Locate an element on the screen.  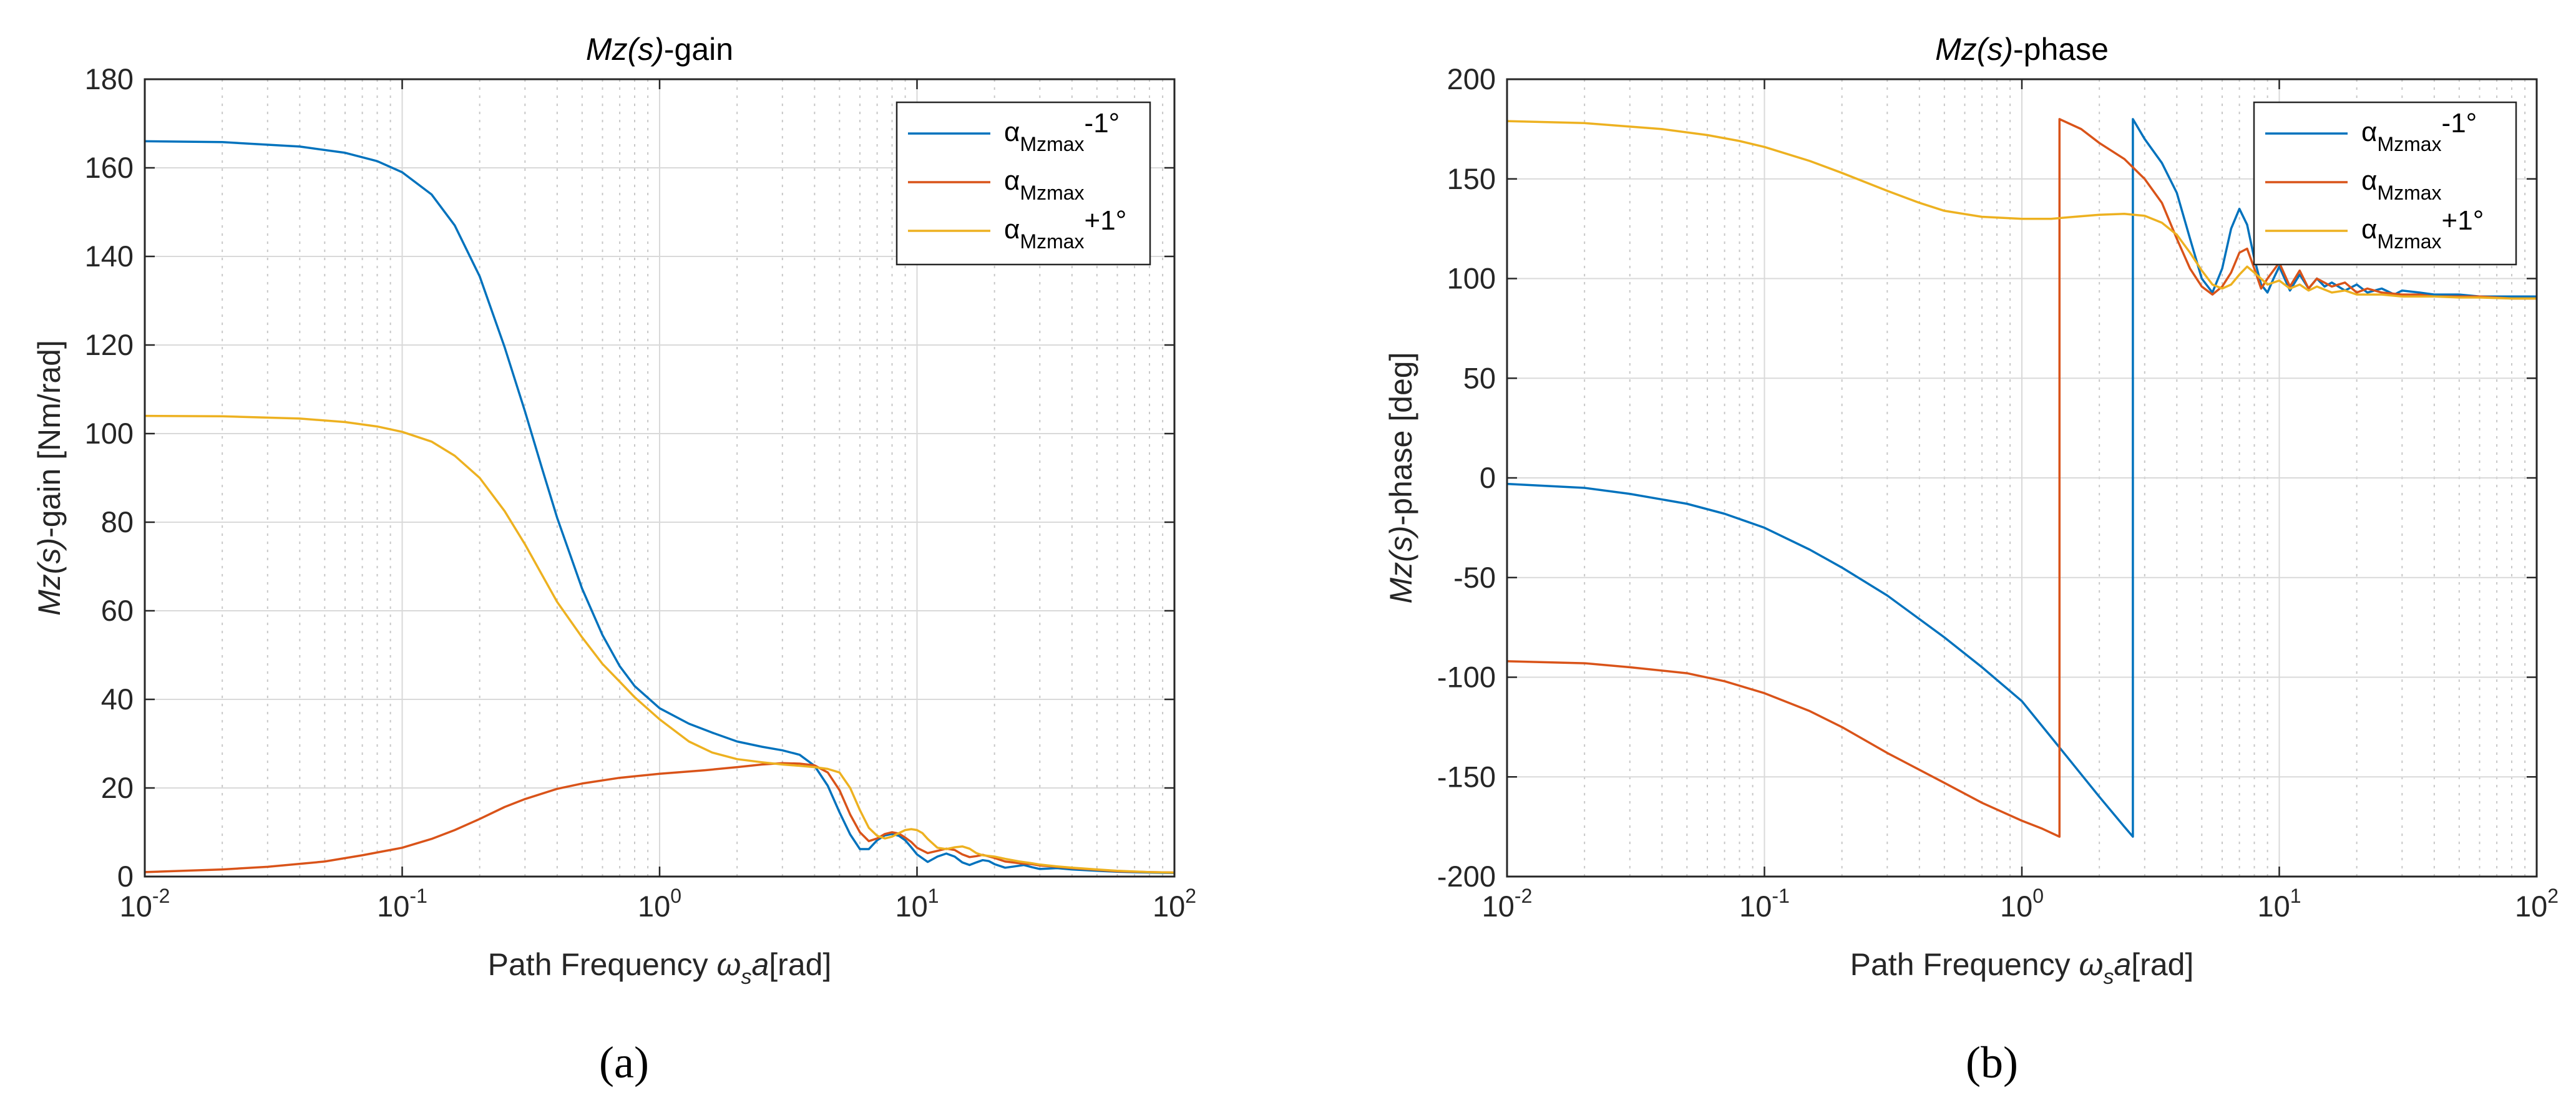
y-tick-label: 180 is located at coordinates (109, 78).